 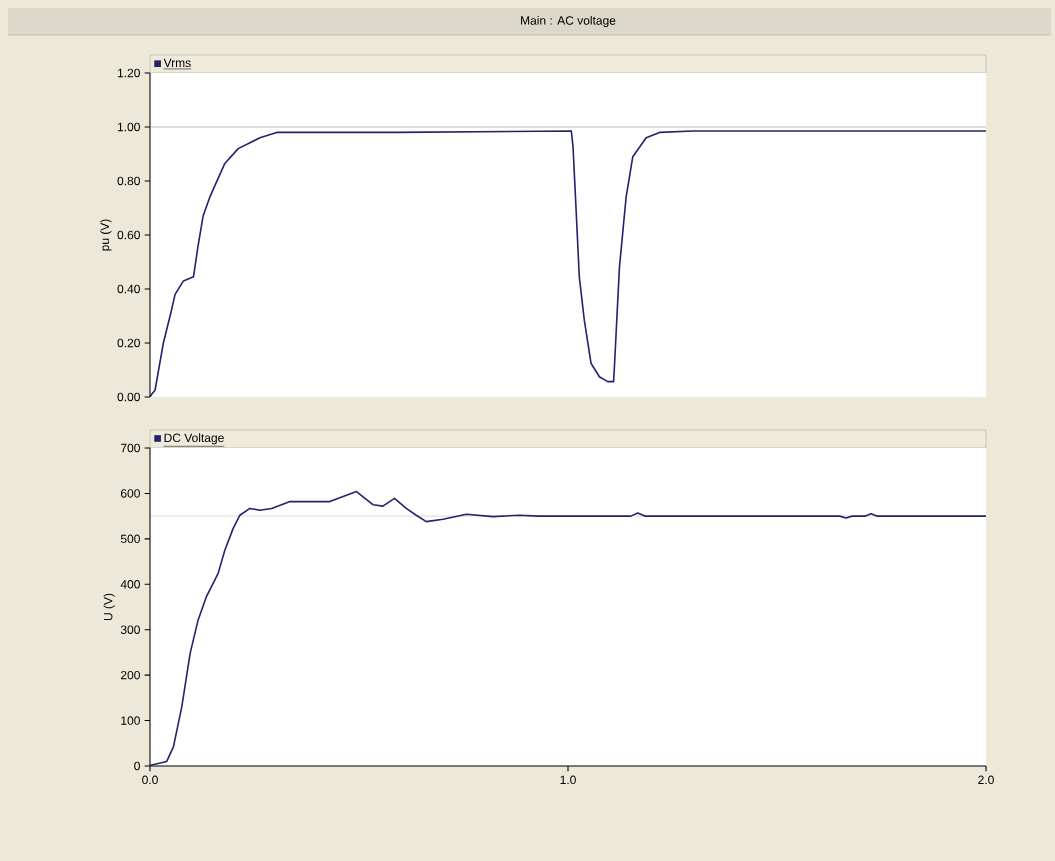 What do you see at coordinates (128, 127) in the screenshot?
I see `y-tick-label: 1.00` at bounding box center [128, 127].